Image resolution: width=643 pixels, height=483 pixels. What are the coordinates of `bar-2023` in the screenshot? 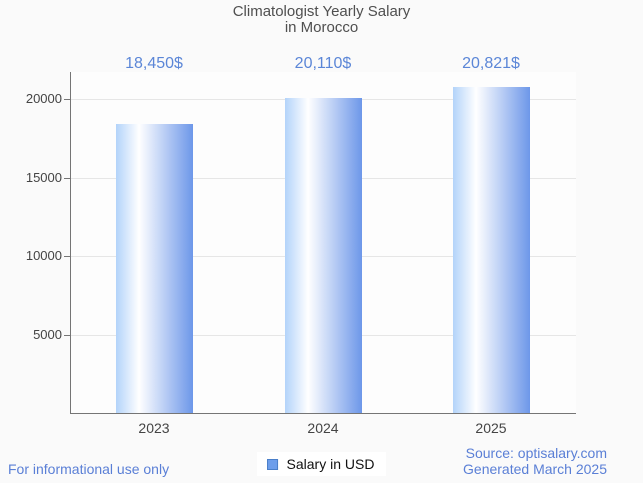 It's located at (154, 268).